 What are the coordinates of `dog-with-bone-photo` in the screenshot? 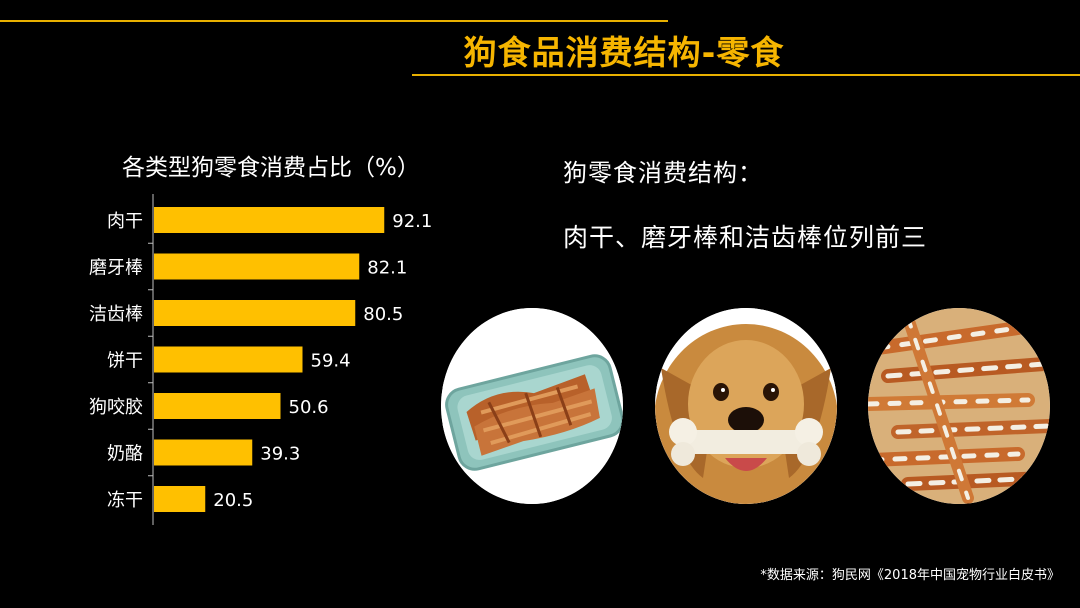 It's located at (746, 406).